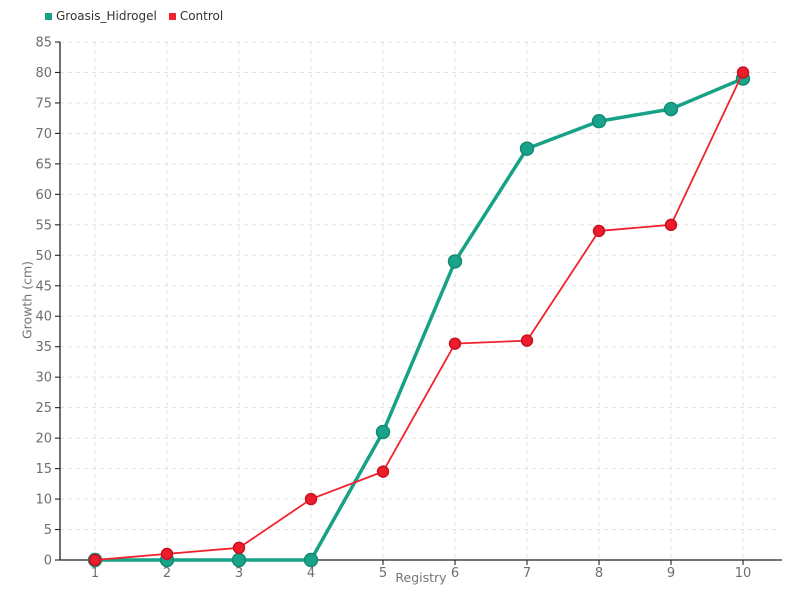  What do you see at coordinates (455, 573) in the screenshot?
I see `svg-text: 6` at bounding box center [455, 573].